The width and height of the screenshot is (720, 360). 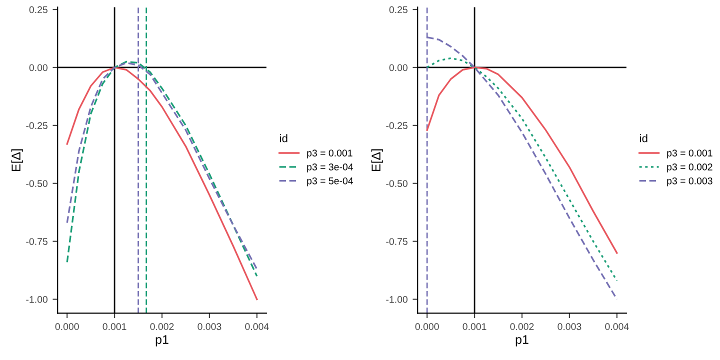 What do you see at coordinates (689, 168) in the screenshot?
I see `legend-label: p3 = 0.002` at bounding box center [689, 168].